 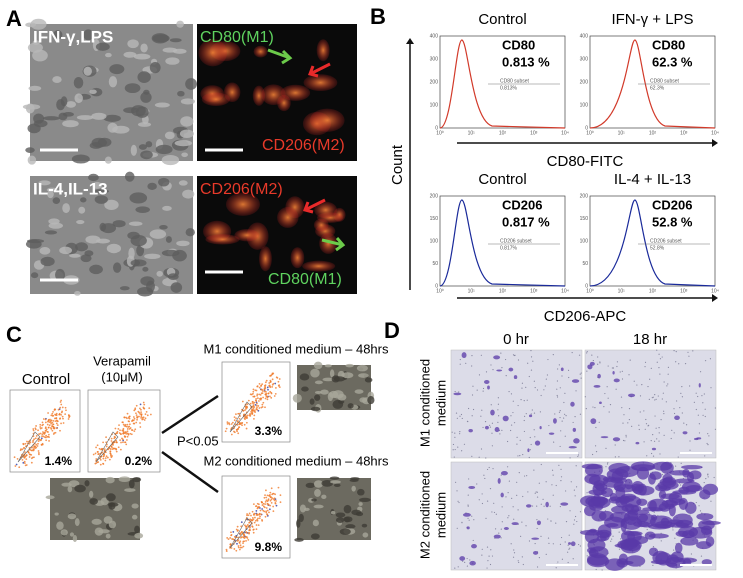 I want to click on image-label: CD206(M2), so click(x=241, y=189).